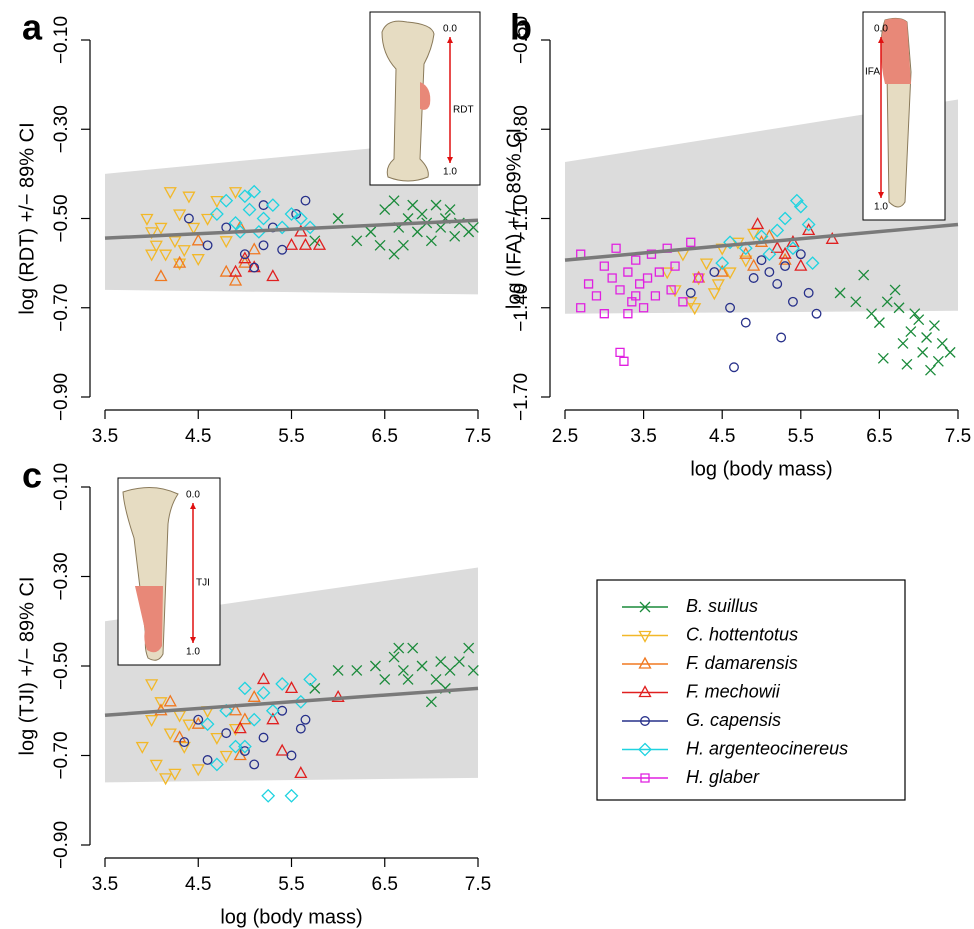  I want to click on y-tick-label: −1.10, so click(521, 218).